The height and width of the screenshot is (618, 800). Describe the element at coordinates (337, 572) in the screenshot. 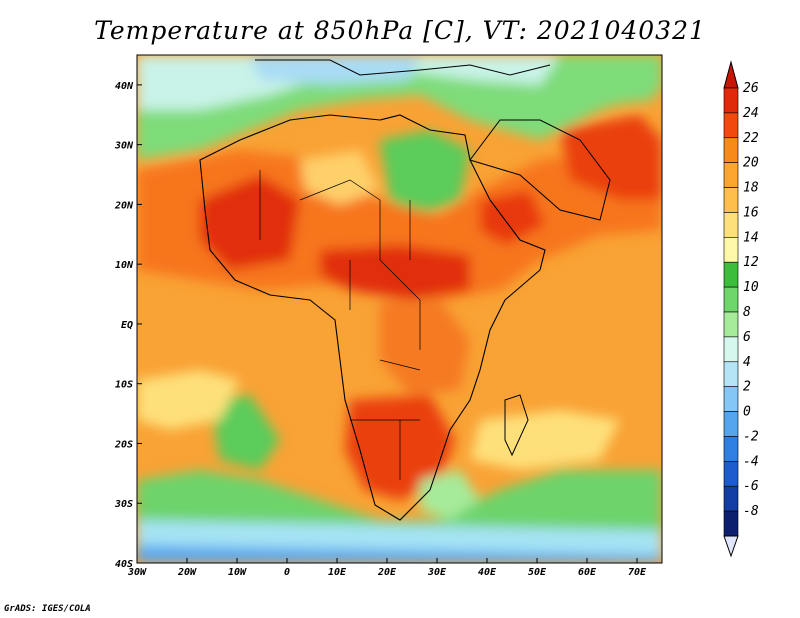

I see `lon-tick-label: 10E` at that location.